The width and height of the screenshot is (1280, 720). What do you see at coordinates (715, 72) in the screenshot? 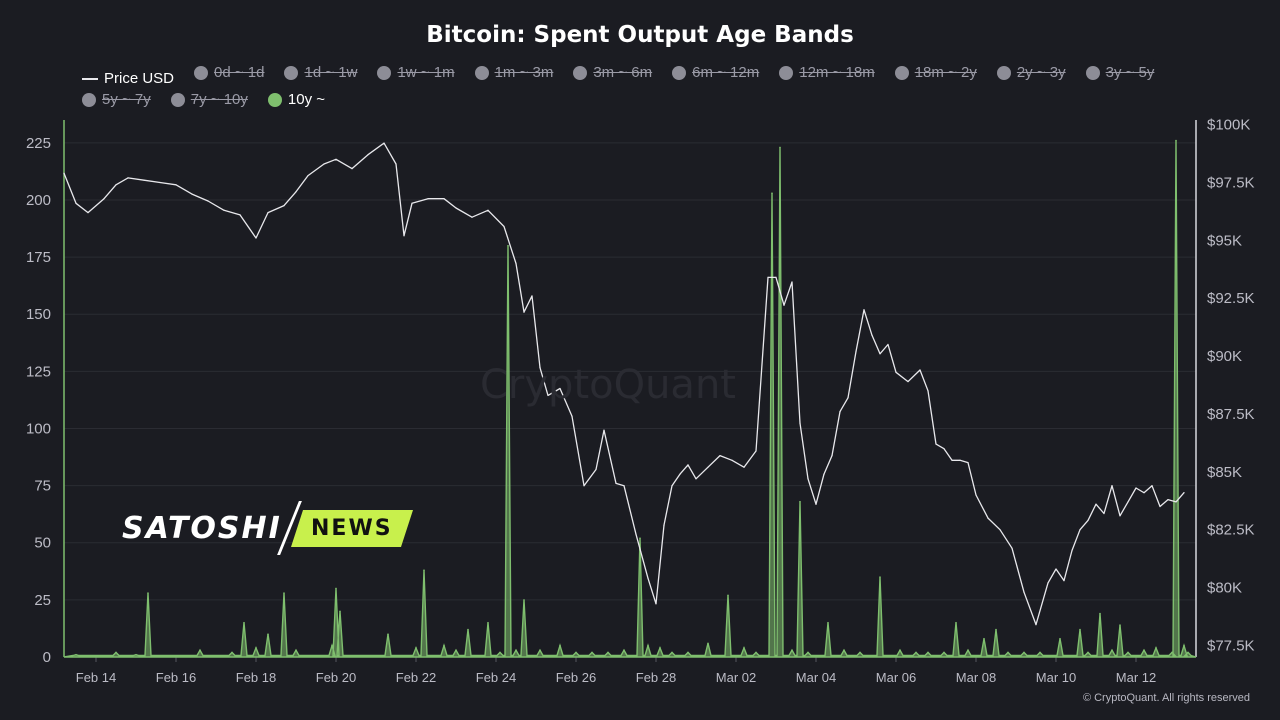
I see `legend-item-6: 6m ~ 12m` at bounding box center [715, 72].